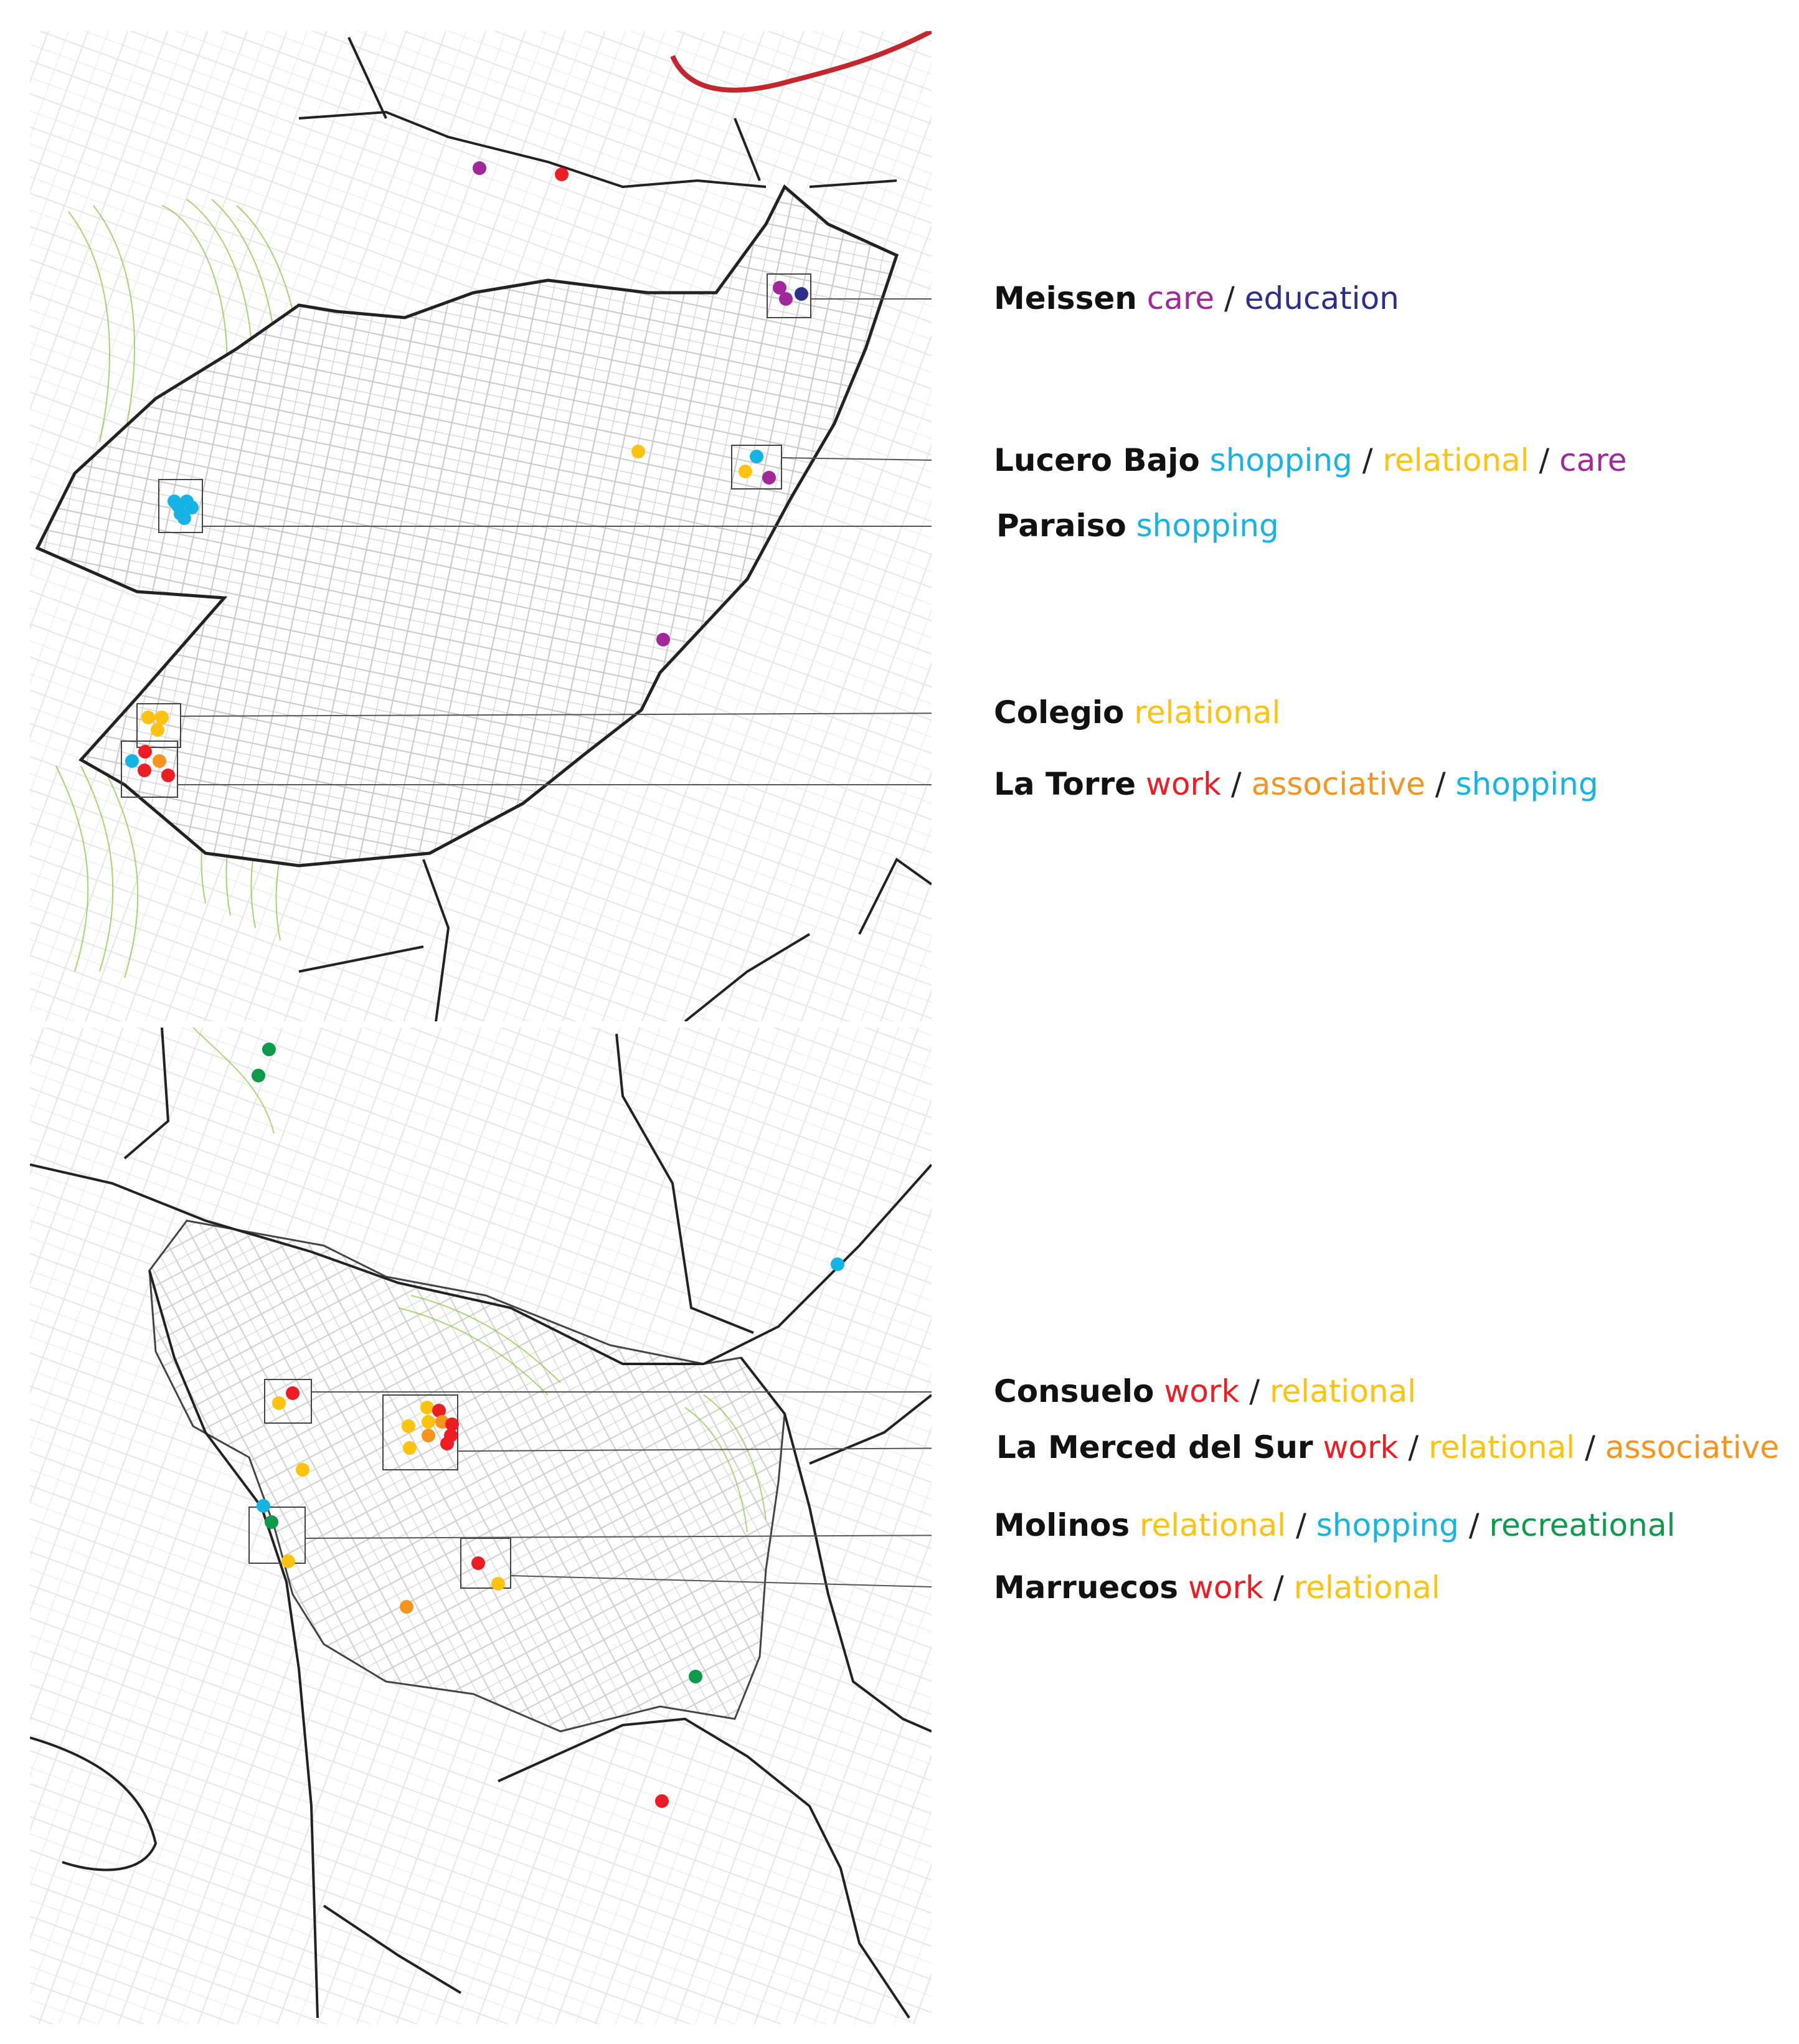 The width and height of the screenshot is (1799, 2044). I want to click on place-name: Meissen, so click(1066, 298).